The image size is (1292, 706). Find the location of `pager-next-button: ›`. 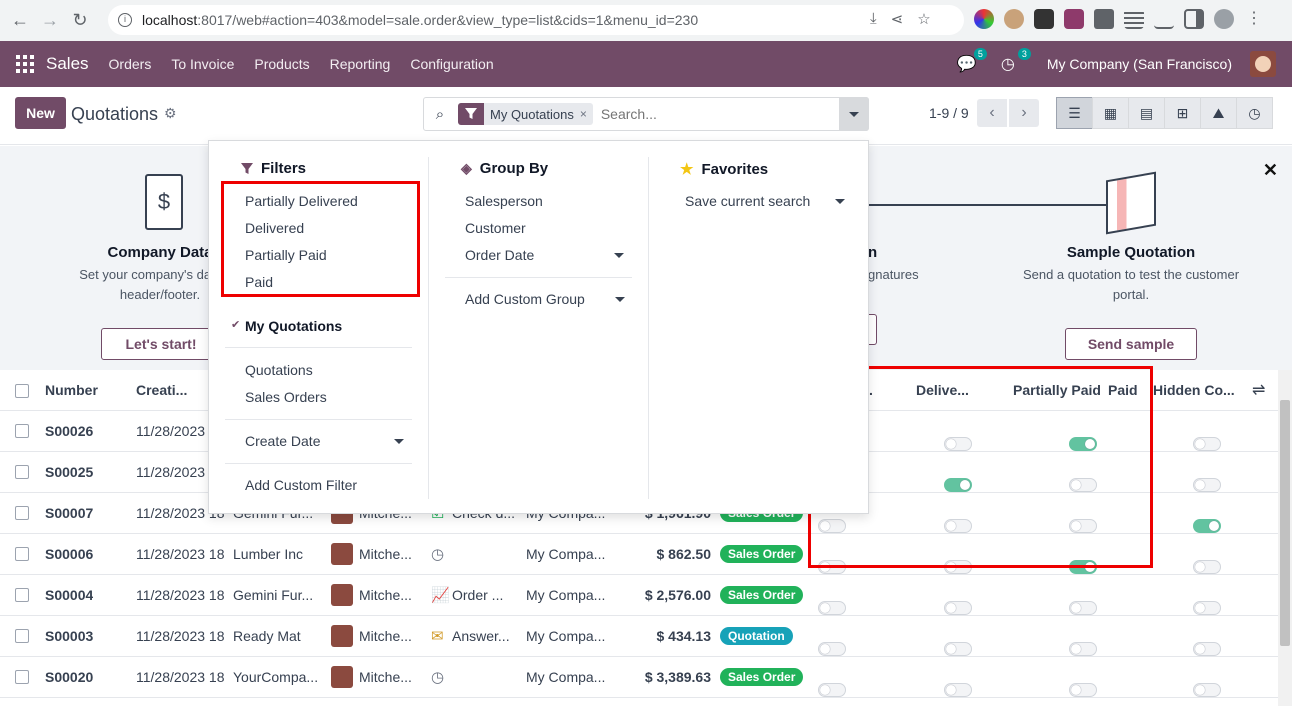

pager-next-button: › is located at coordinates (1024, 113).